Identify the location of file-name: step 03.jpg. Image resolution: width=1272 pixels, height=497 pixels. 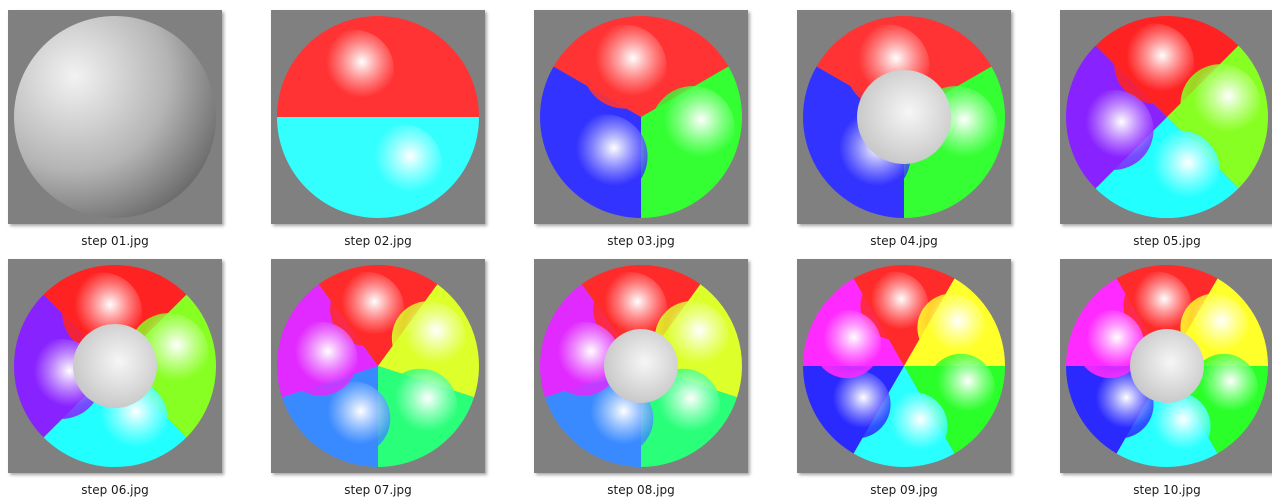
(641, 241).